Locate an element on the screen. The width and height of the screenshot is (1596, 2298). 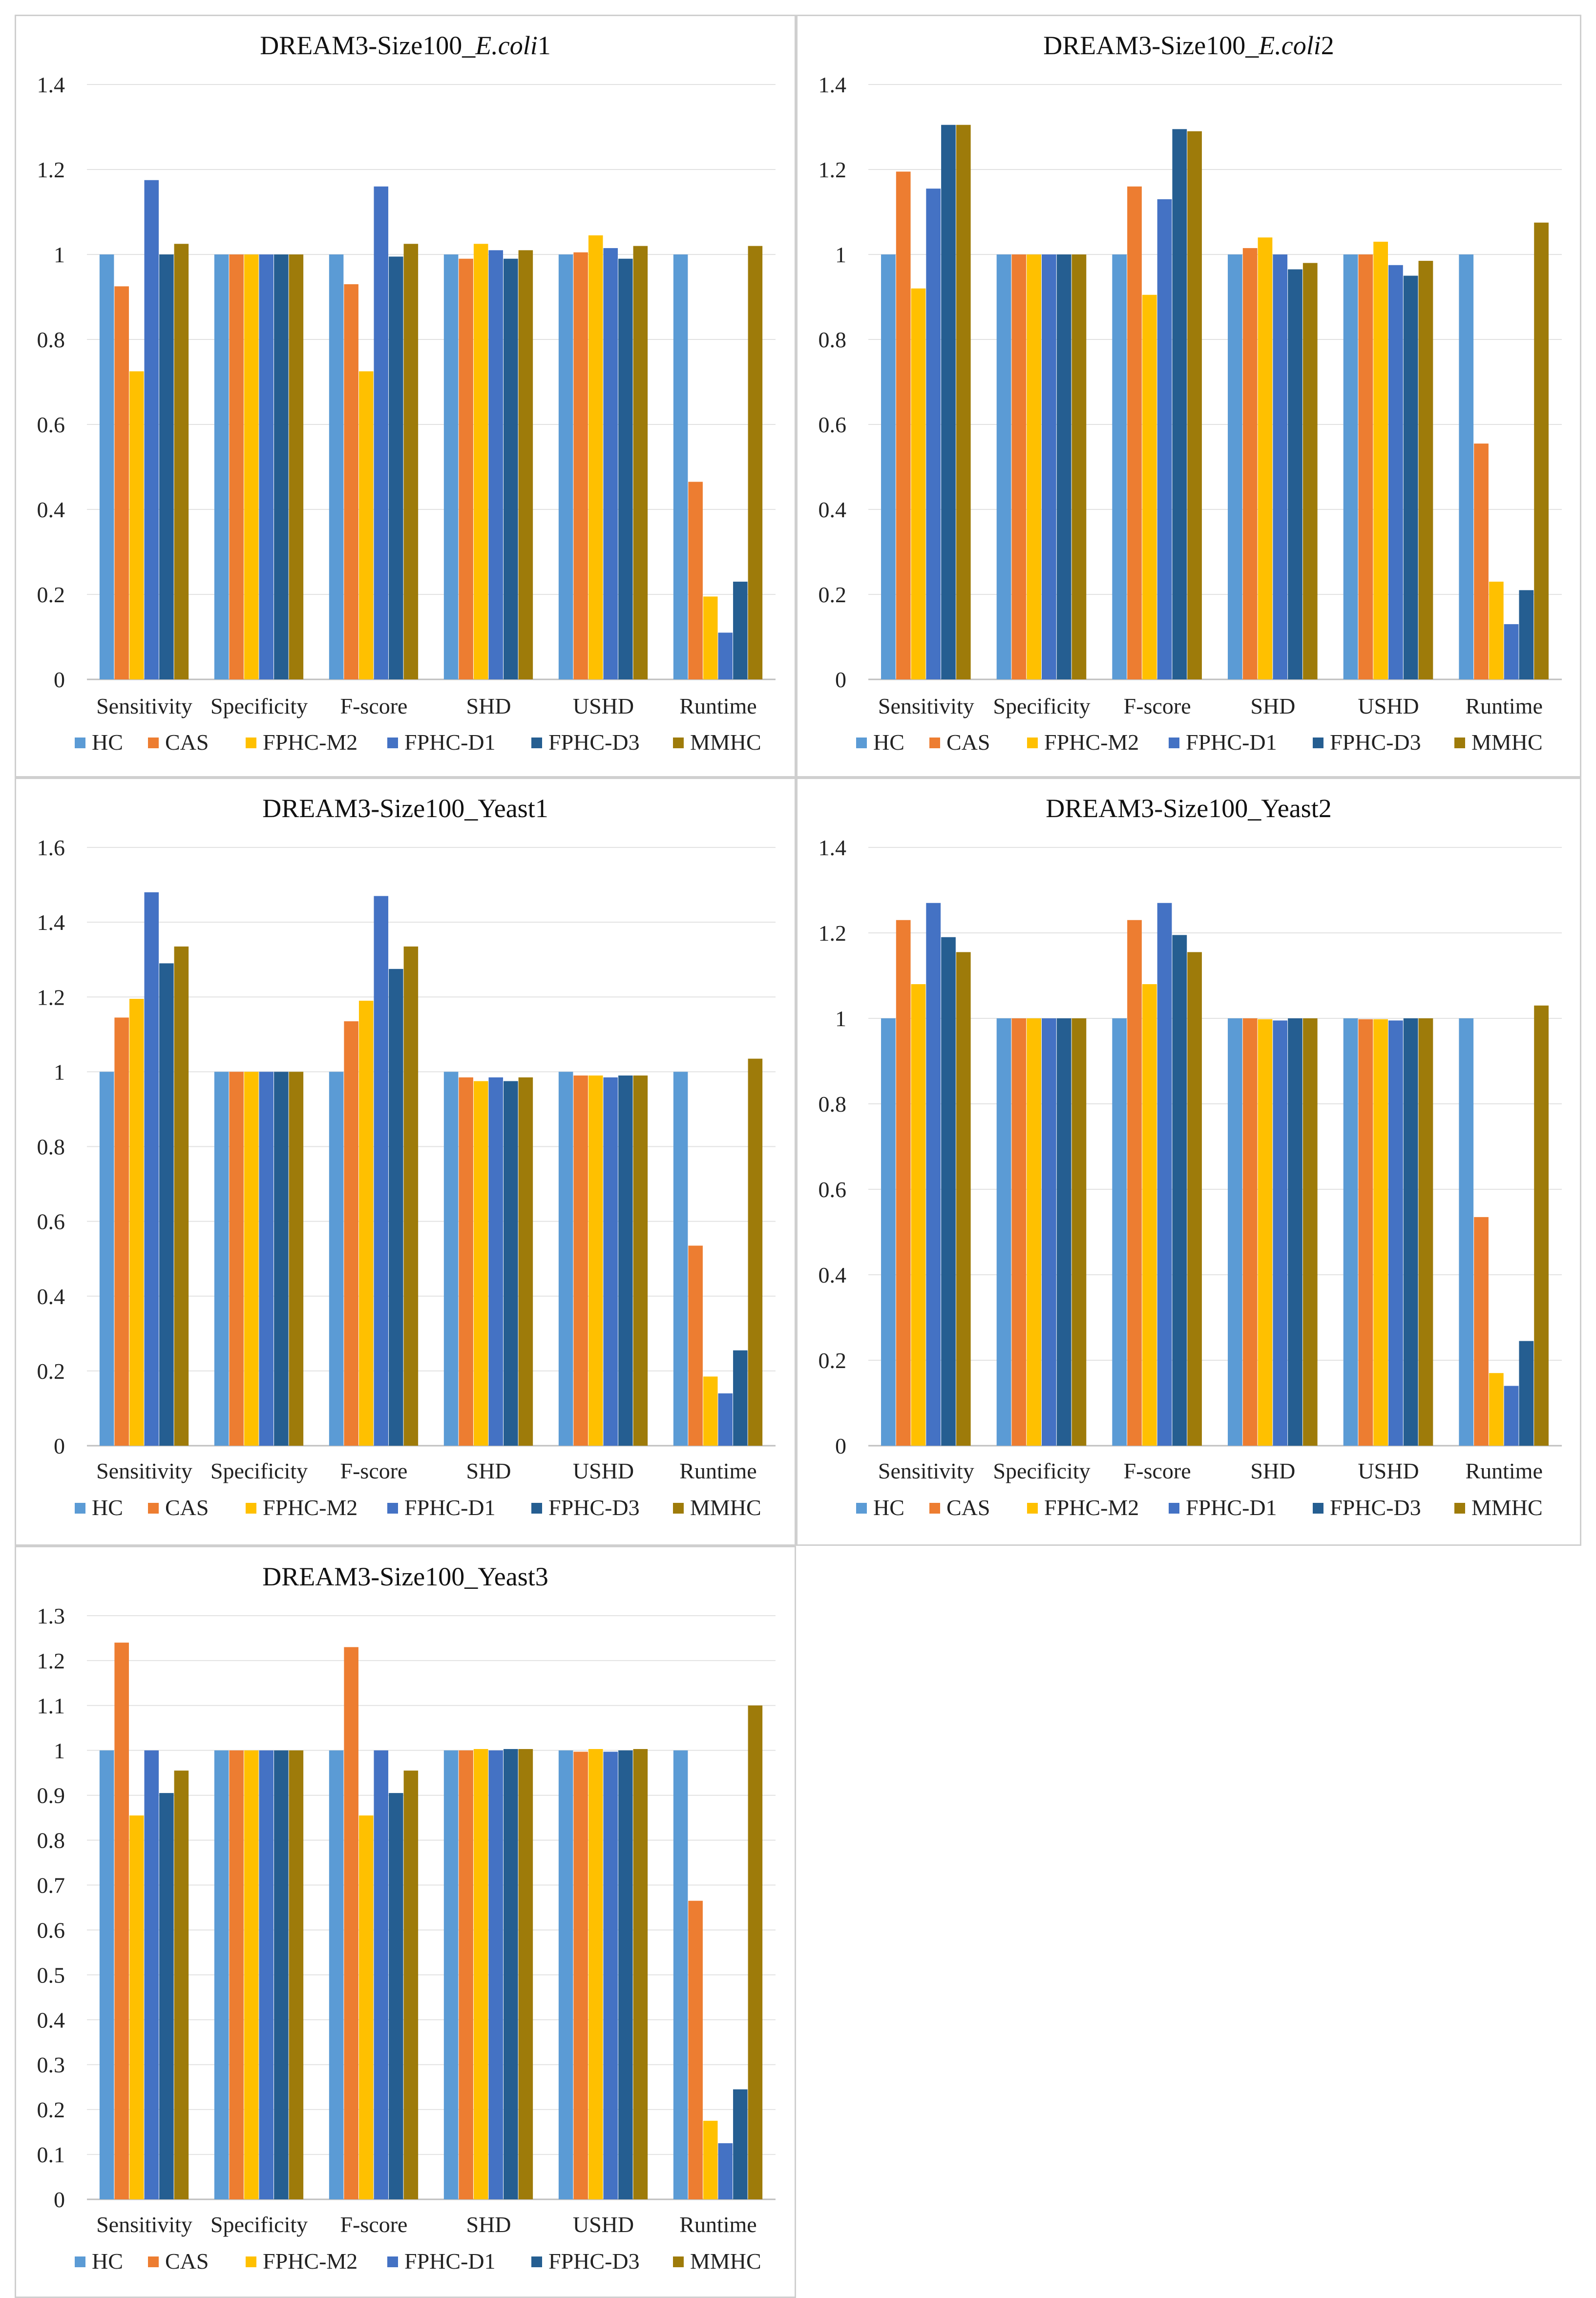
y-tick-label: 0.2 is located at coordinates (833, 1361).